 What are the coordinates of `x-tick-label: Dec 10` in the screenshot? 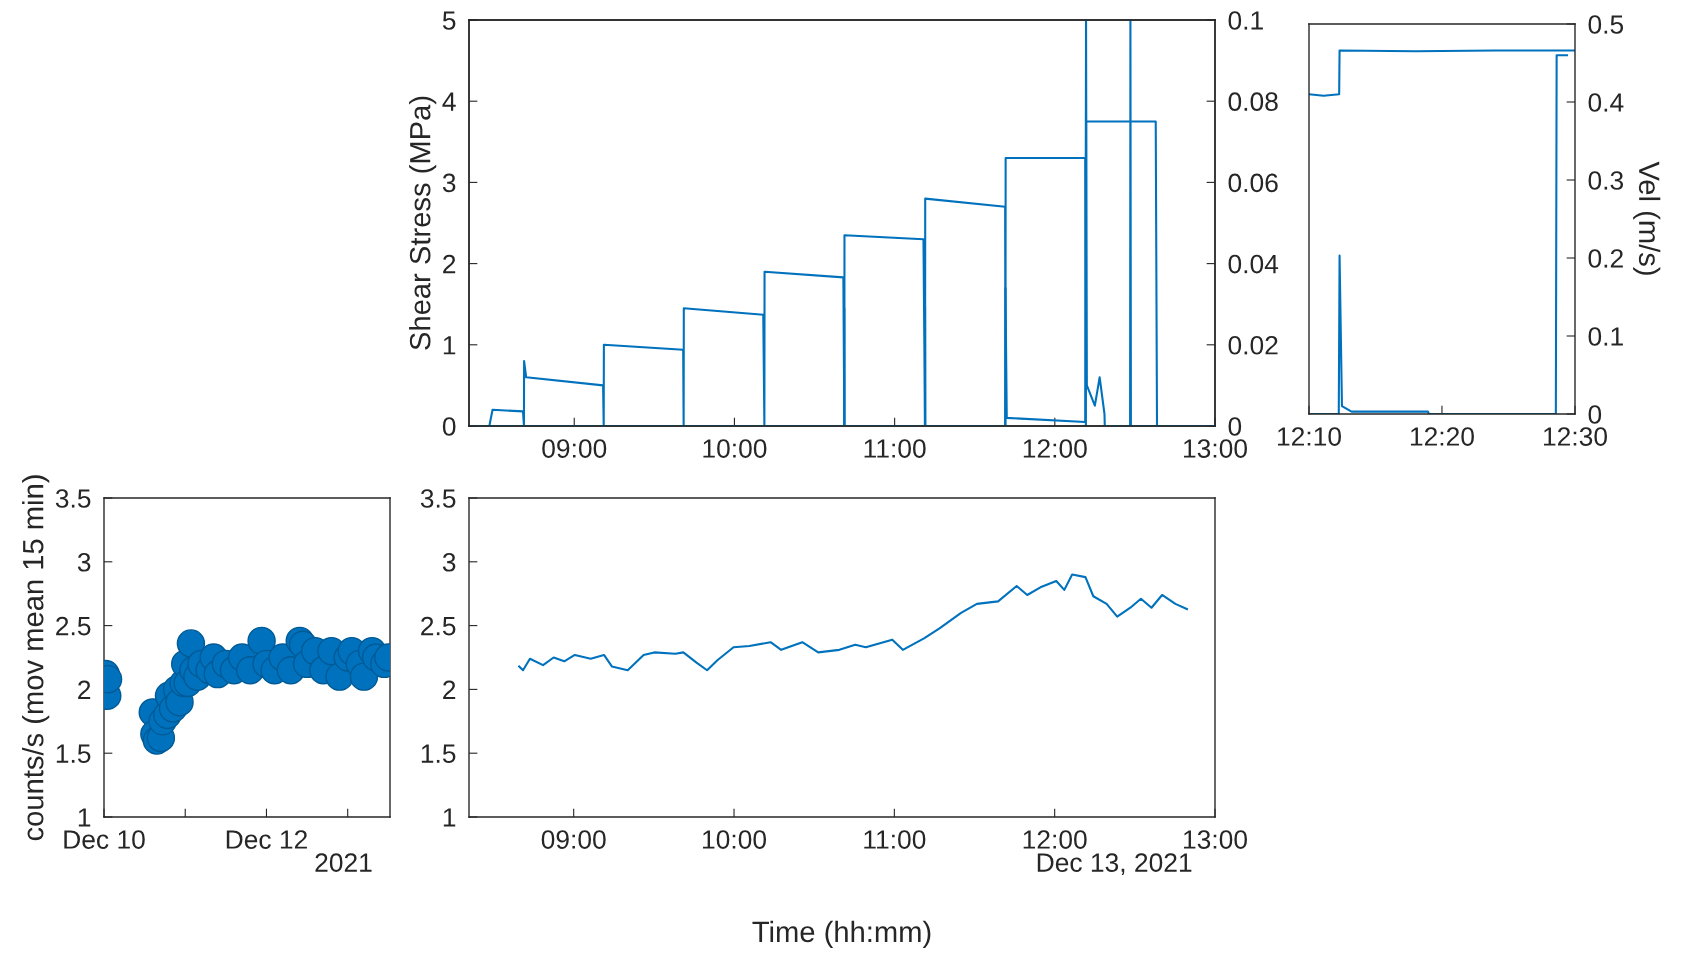 It's located at (104, 839).